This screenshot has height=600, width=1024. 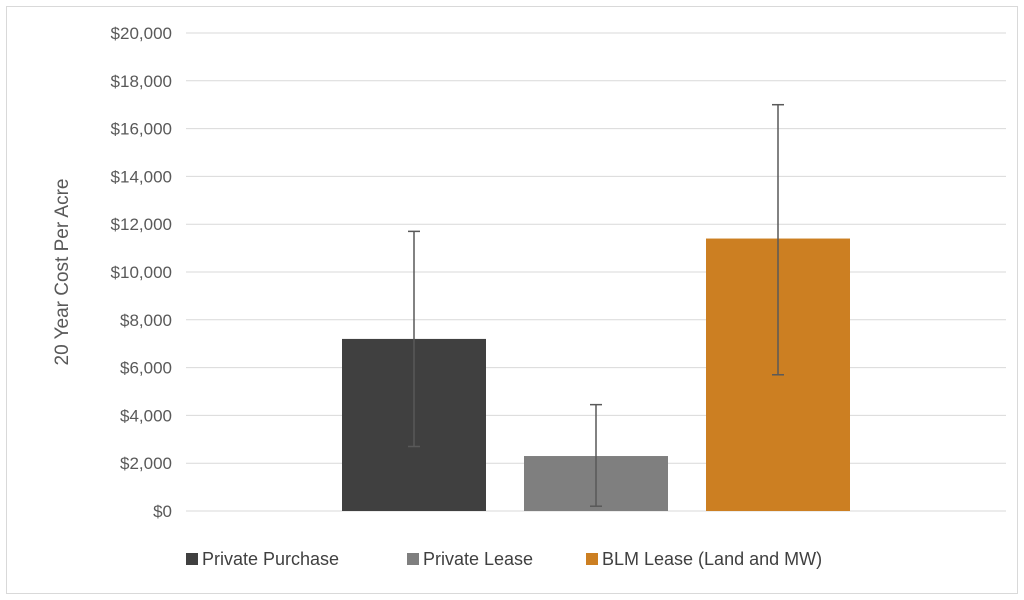 I want to click on y-tick-label: $18,000, so click(x=141, y=81).